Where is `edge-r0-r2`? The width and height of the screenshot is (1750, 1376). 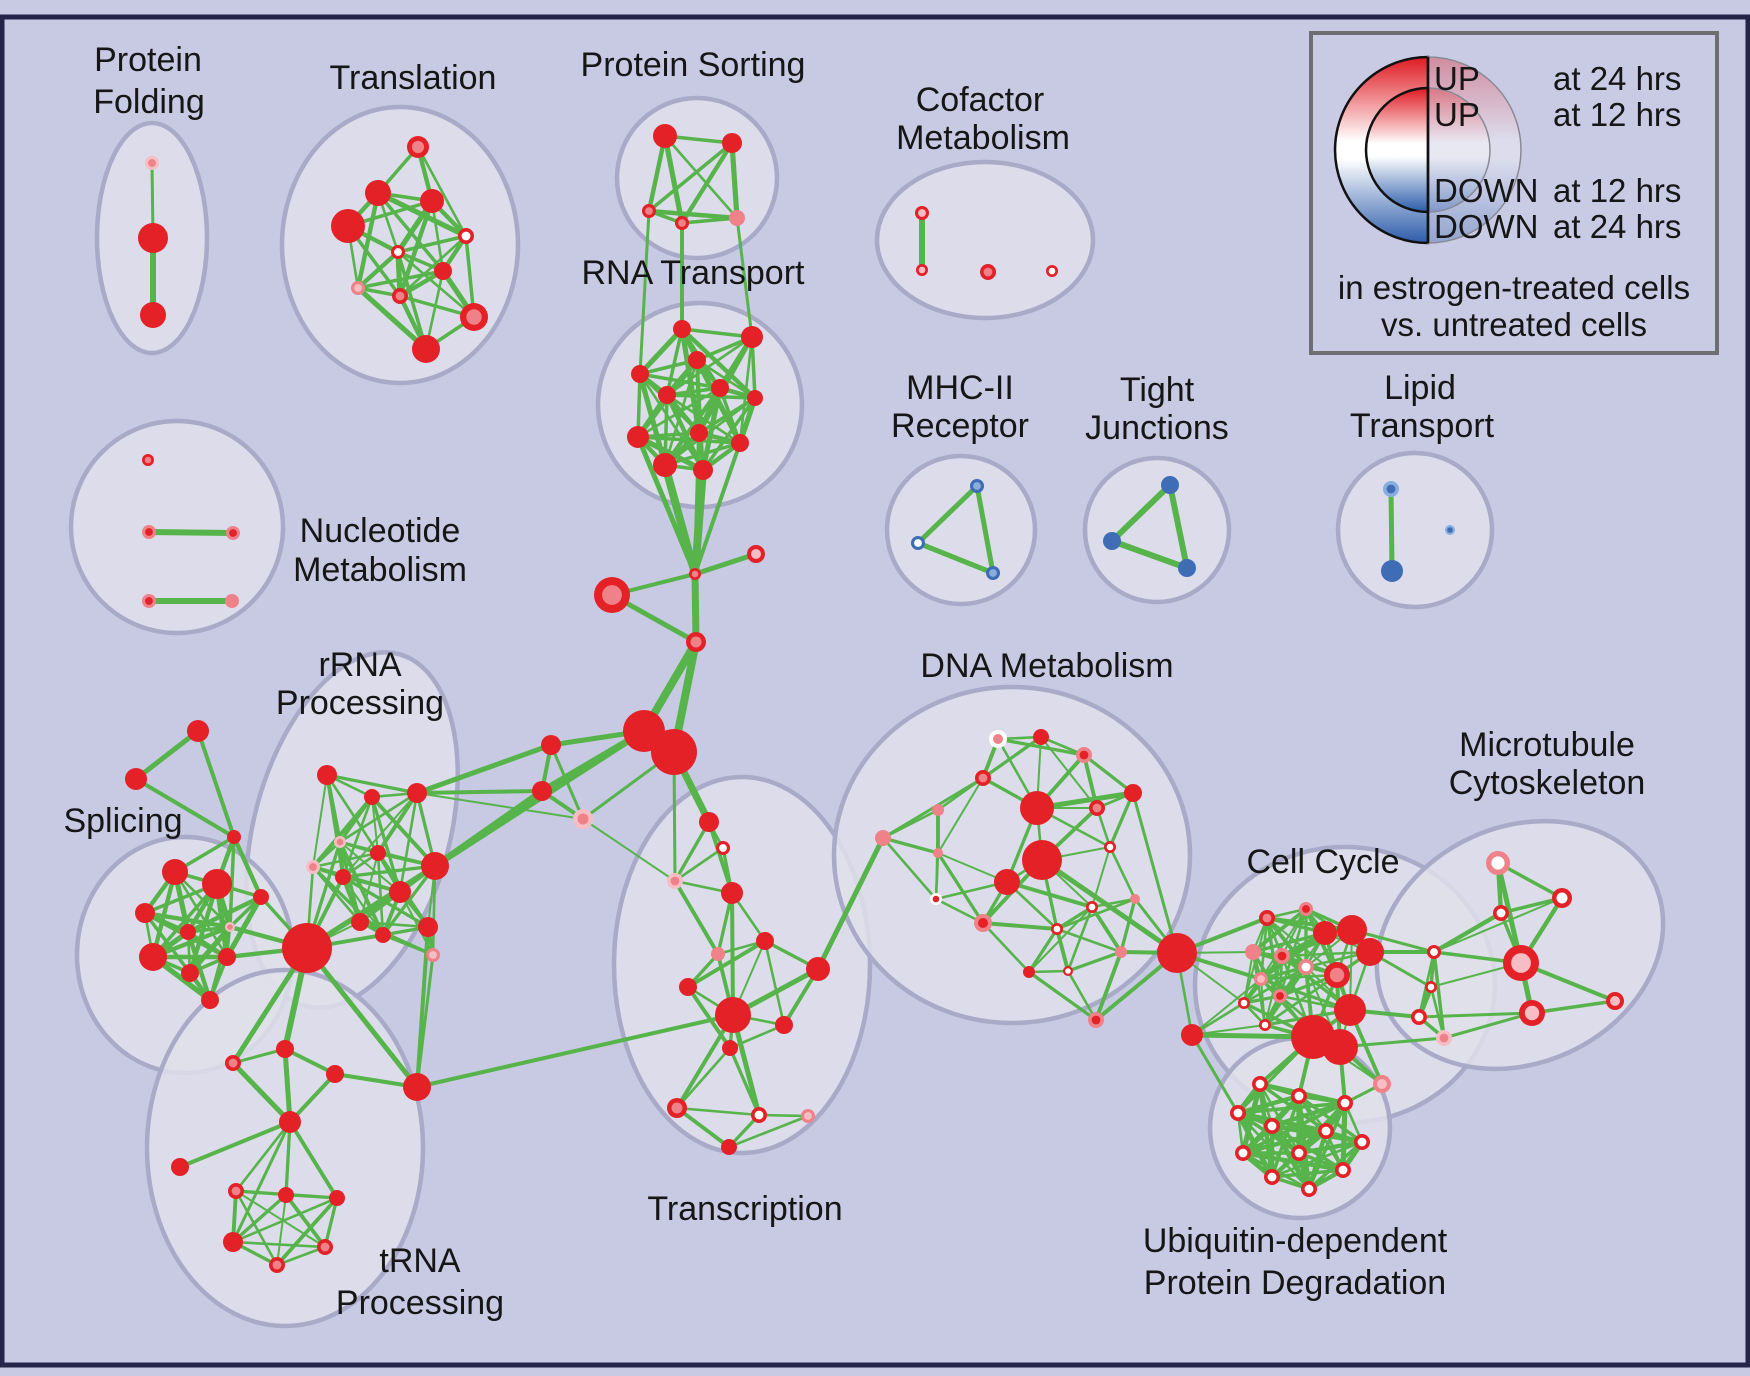
edge-r0-r2 is located at coordinates (372, 784).